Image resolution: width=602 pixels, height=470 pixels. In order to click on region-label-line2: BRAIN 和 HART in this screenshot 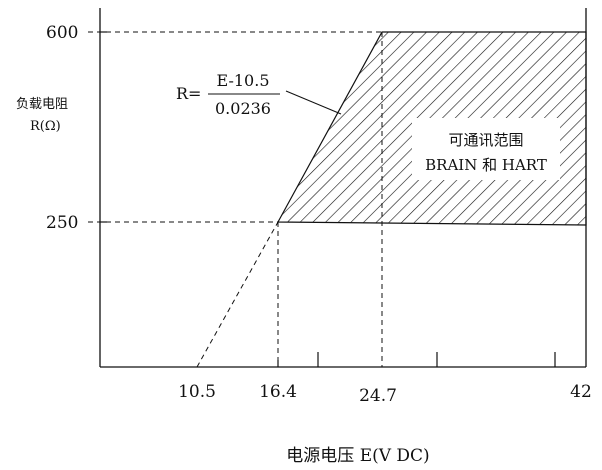, I will do `click(486, 165)`.